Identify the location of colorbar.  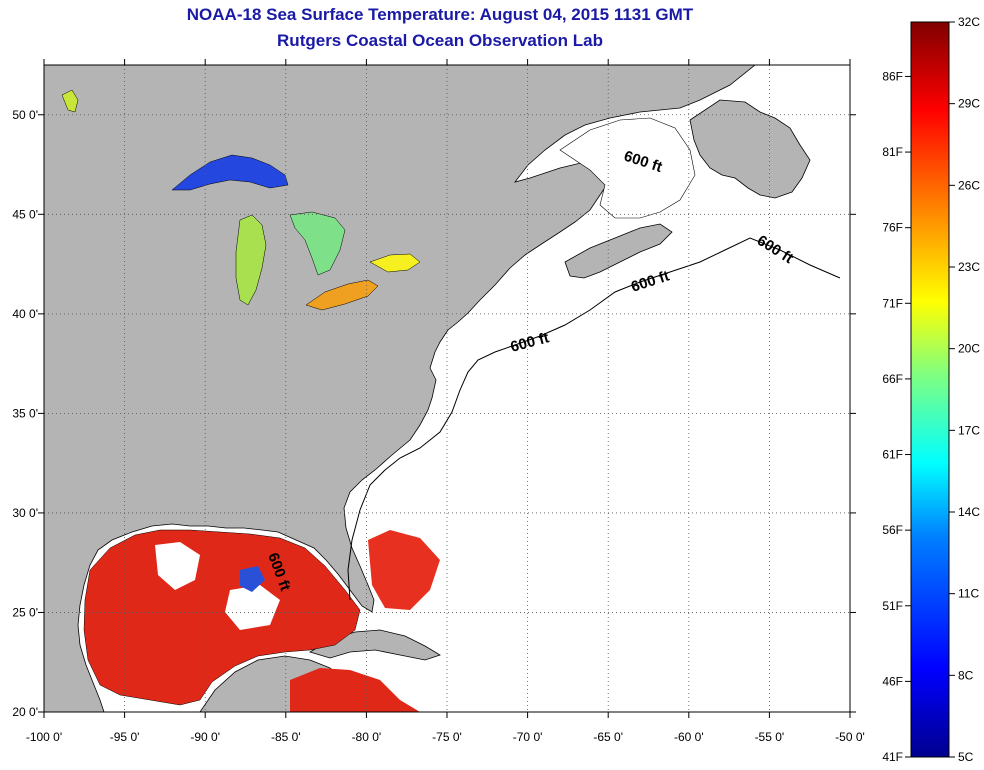
(930, 389).